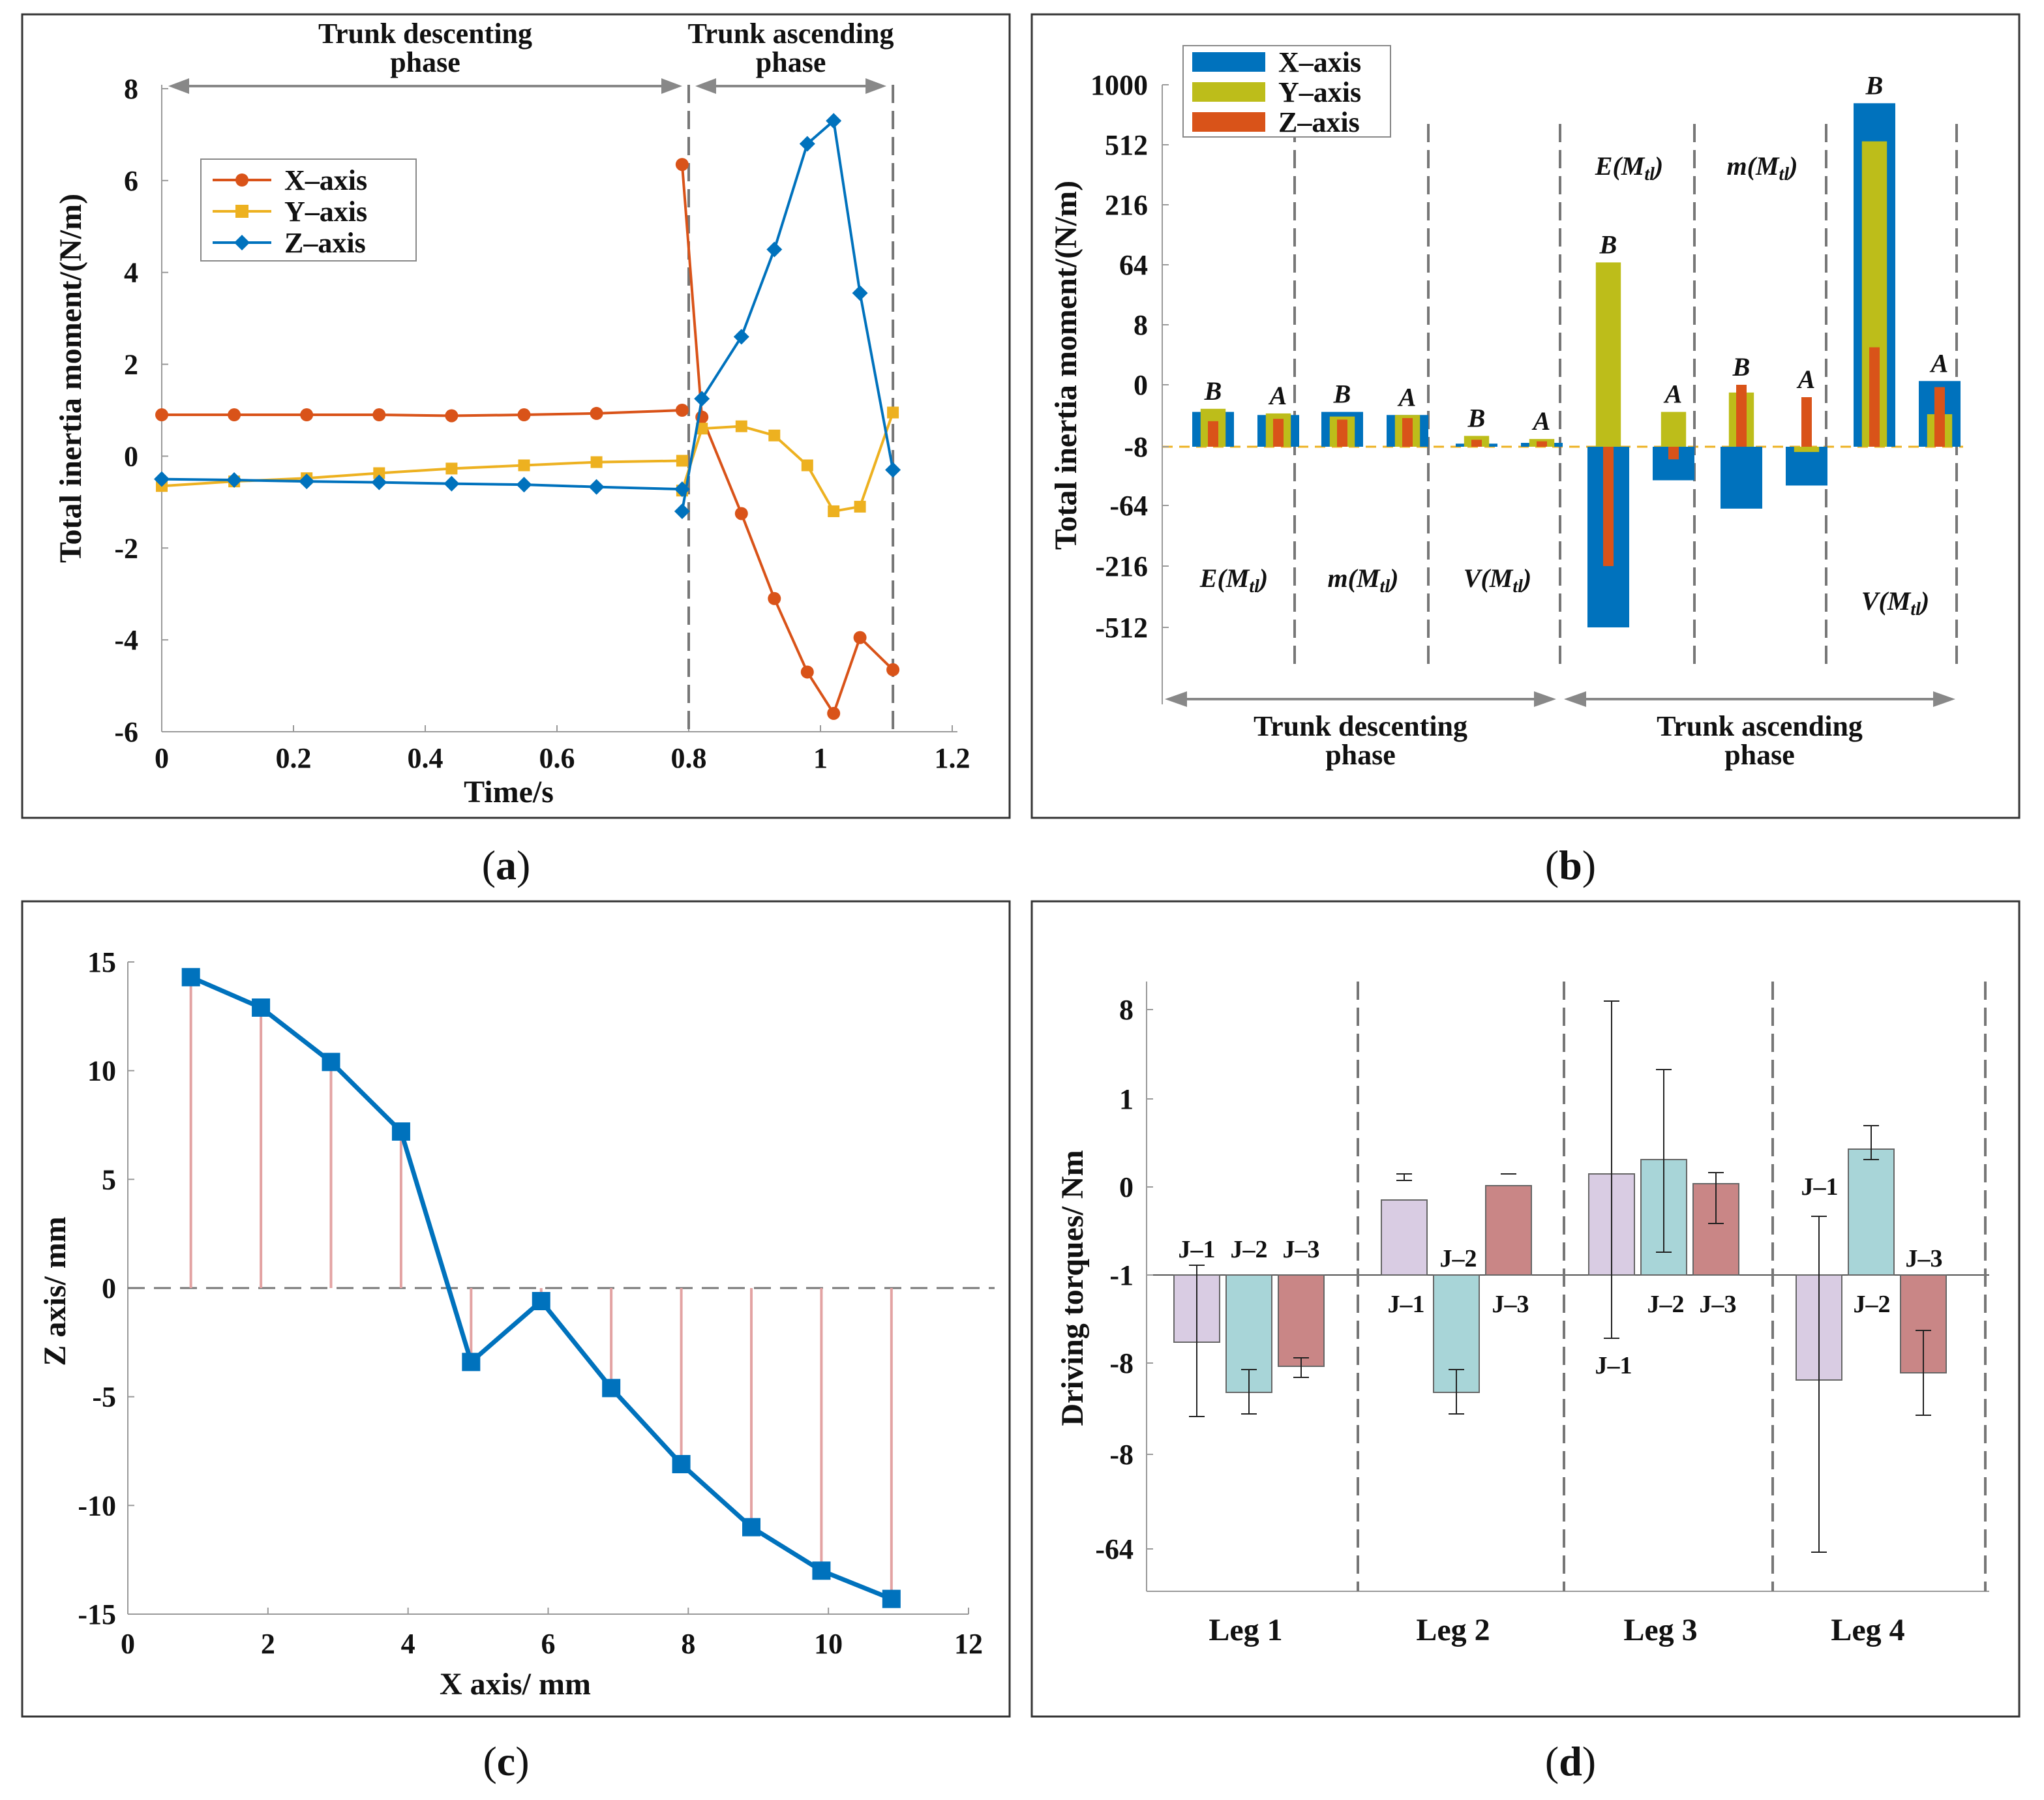 This screenshot has width=2044, height=1800. I want to click on panel-b-ylabel: Total inertia moment/(N/m), so click(1066, 366).